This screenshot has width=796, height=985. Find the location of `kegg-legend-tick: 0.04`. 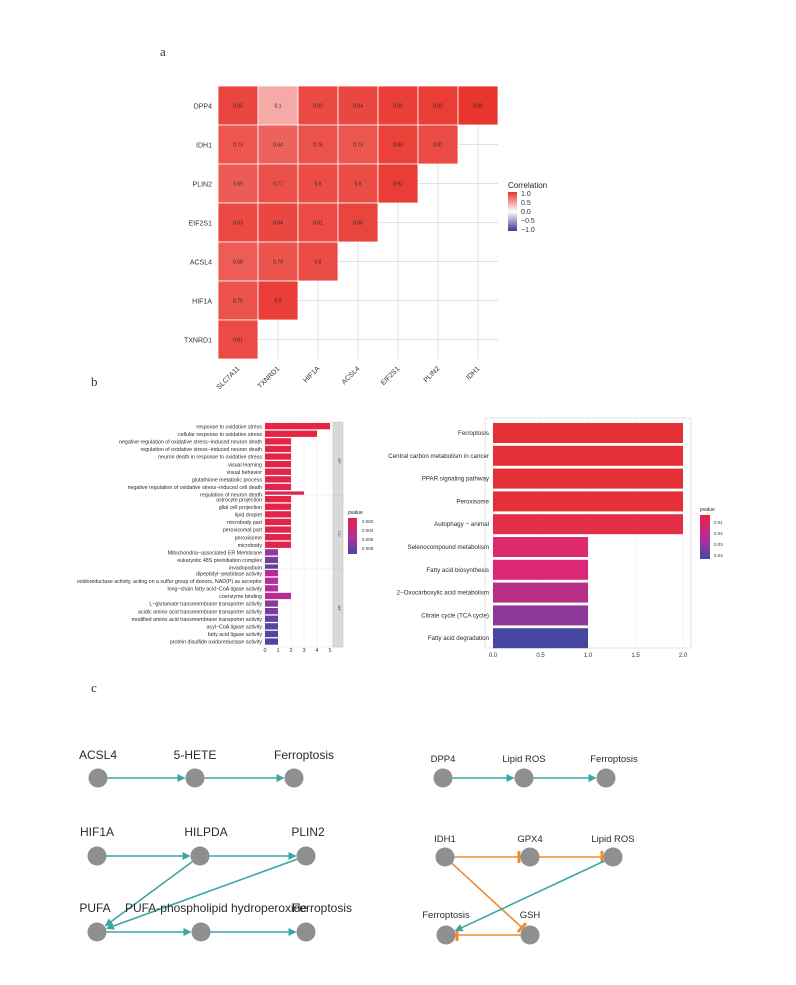

kegg-legend-tick: 0.04 is located at coordinates (718, 555).